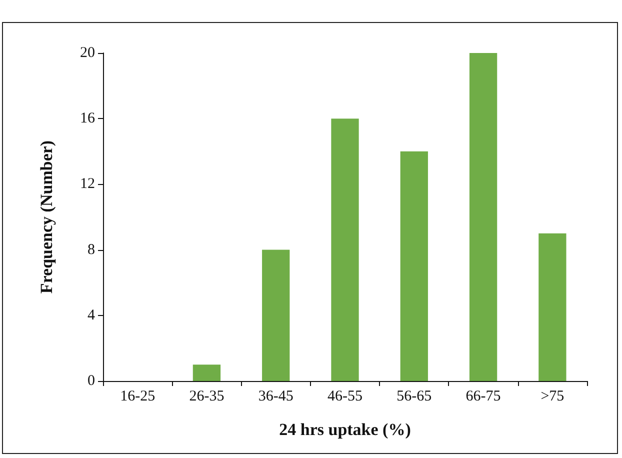 The image size is (622, 458). What do you see at coordinates (552, 396) in the screenshot?
I see `x-tick-label: >75` at bounding box center [552, 396].